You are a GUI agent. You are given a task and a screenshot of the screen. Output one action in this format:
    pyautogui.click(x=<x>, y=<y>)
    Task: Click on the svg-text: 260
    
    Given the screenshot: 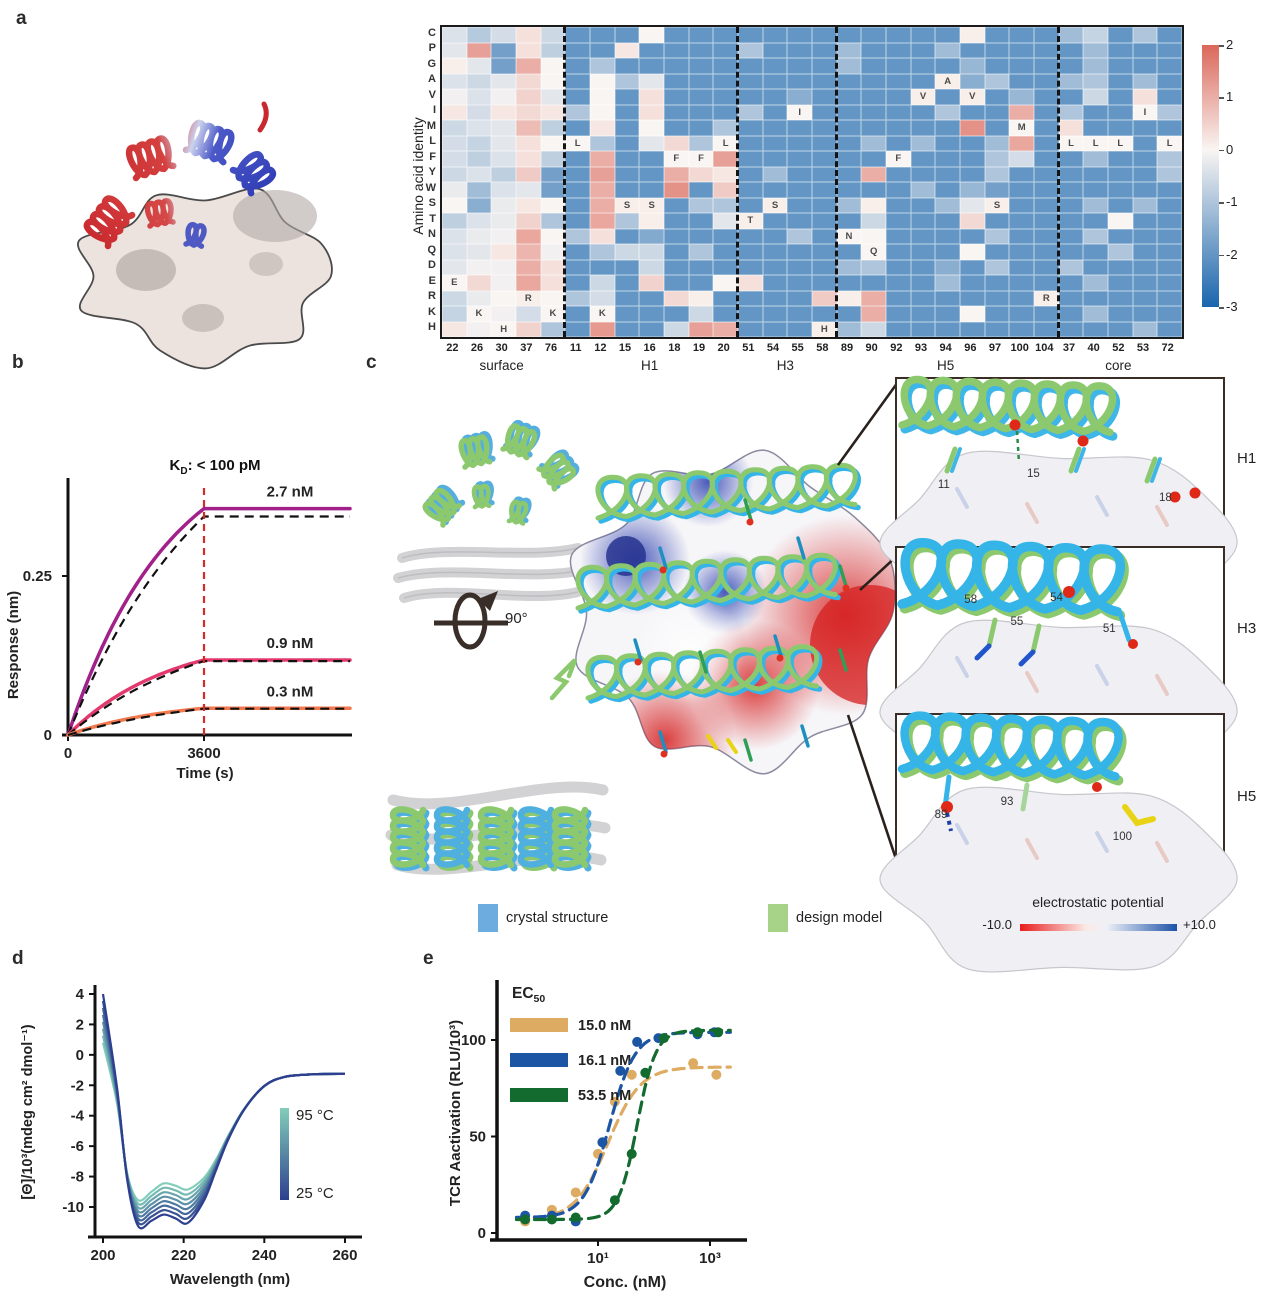 What is the action you would take?
    pyautogui.click(x=344, y=1255)
    